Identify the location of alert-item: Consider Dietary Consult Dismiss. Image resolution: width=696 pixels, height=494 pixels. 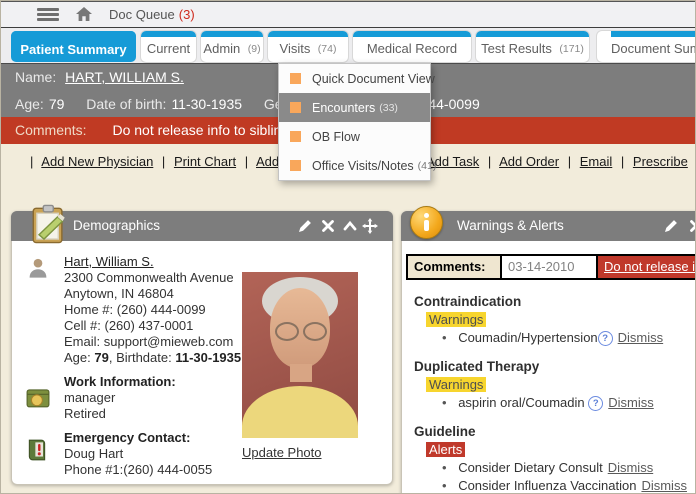
(568, 468).